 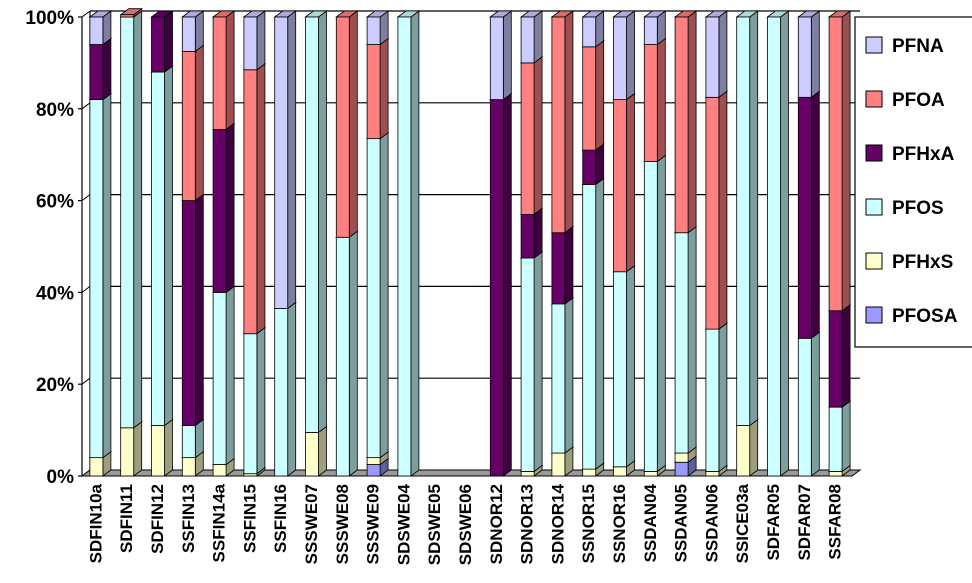 I want to click on legend-box, so click(x=913, y=182).